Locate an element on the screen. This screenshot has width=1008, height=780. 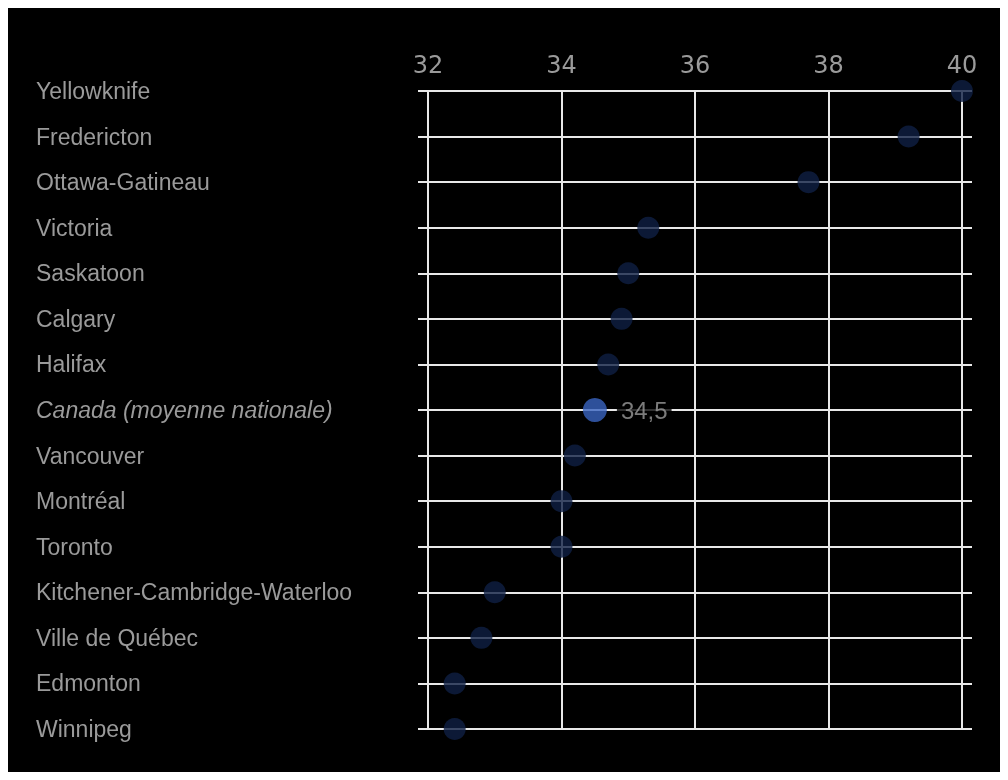
data-label: 34,5 is located at coordinates (644, 410).